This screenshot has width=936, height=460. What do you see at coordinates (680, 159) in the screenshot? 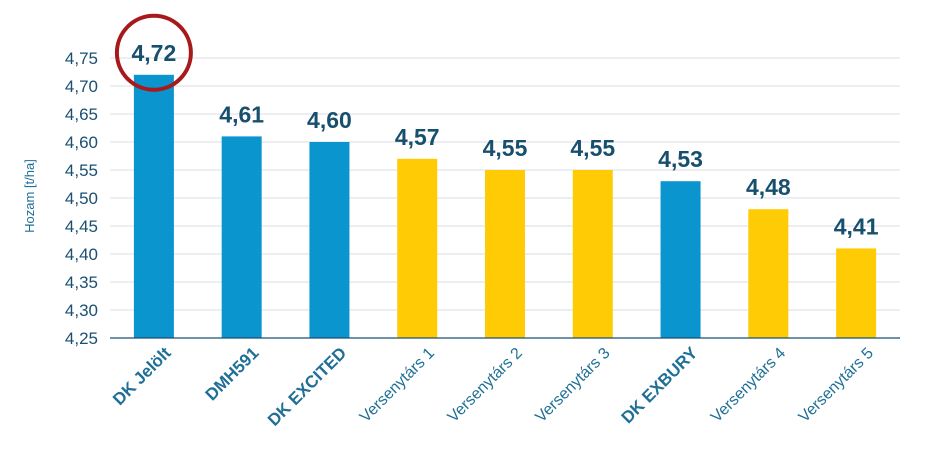
I see `value-label: 4,53` at bounding box center [680, 159].